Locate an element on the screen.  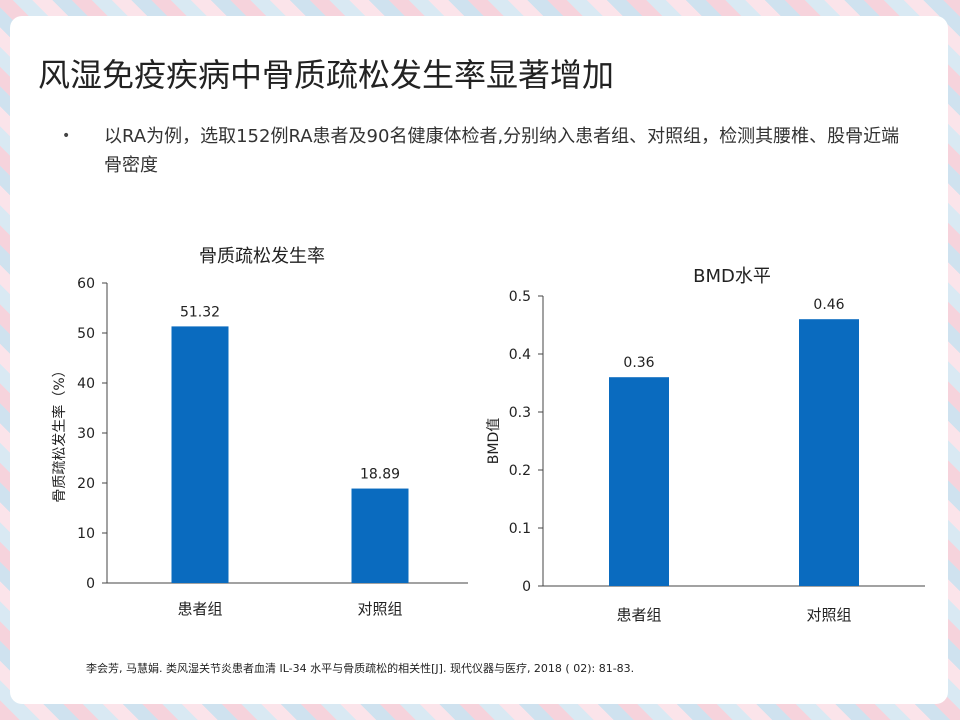
slide-title: 风湿免疫疾病中骨质疏松发生率显著增加 is located at coordinates (326, 75).